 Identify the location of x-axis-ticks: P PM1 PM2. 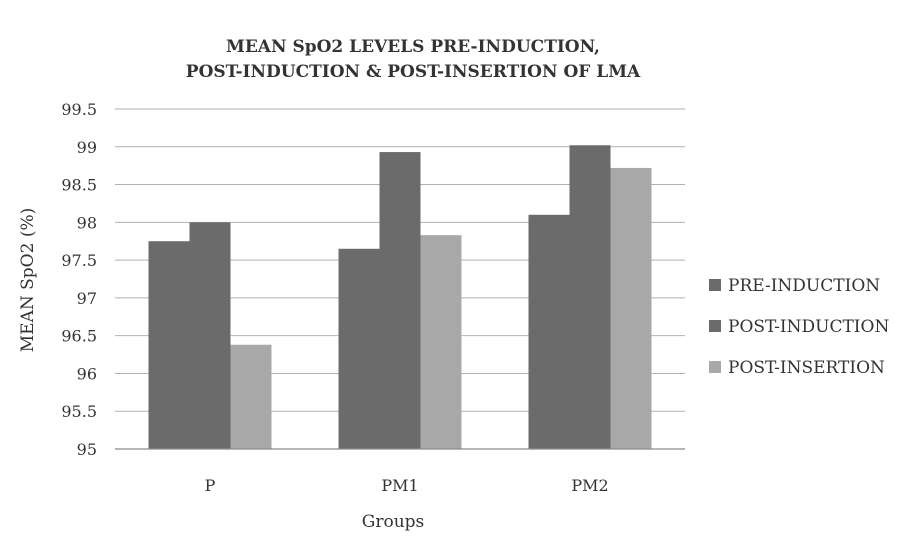
(407, 485).